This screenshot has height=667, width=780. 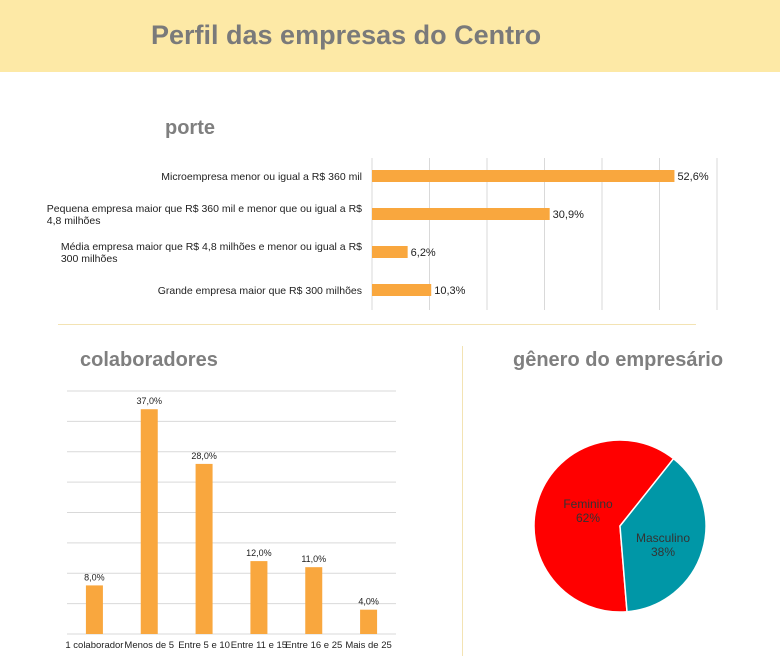 What do you see at coordinates (149, 401) in the screenshot?
I see `colab-data-label: 37,0%` at bounding box center [149, 401].